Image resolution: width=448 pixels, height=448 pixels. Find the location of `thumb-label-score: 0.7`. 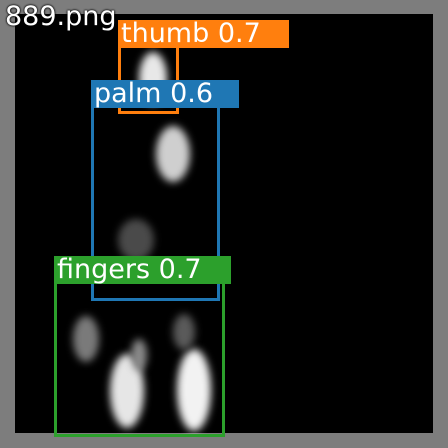

thumb-label-score: 0.7 is located at coordinates (239, 33).